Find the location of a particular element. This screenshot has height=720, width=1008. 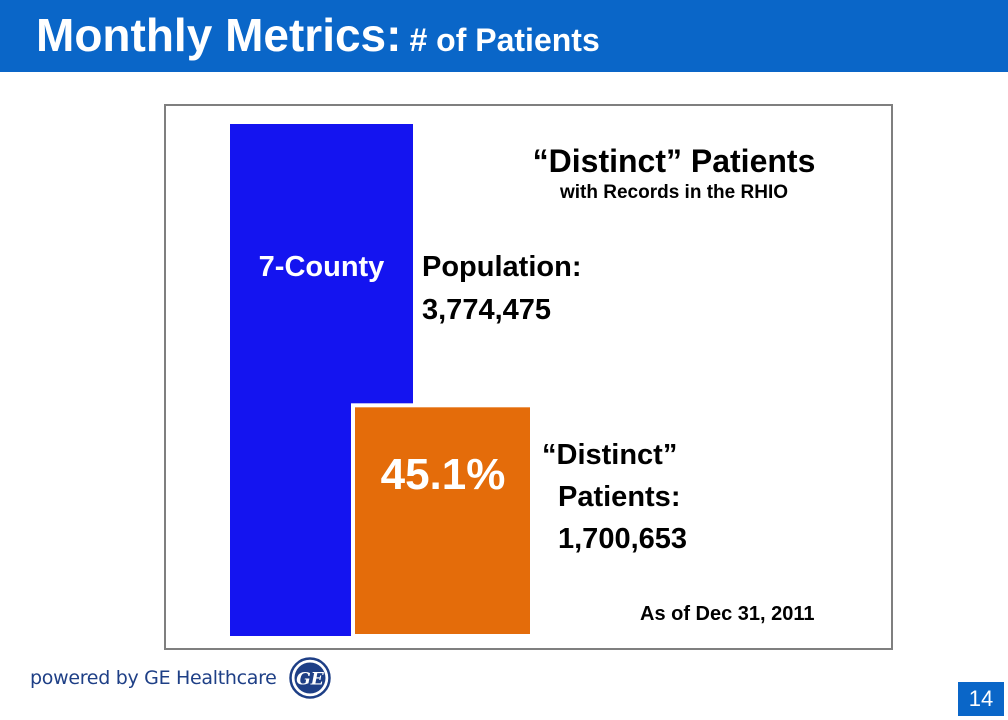

chart-note: As of Dec 31, 2011 is located at coordinates (727, 614).